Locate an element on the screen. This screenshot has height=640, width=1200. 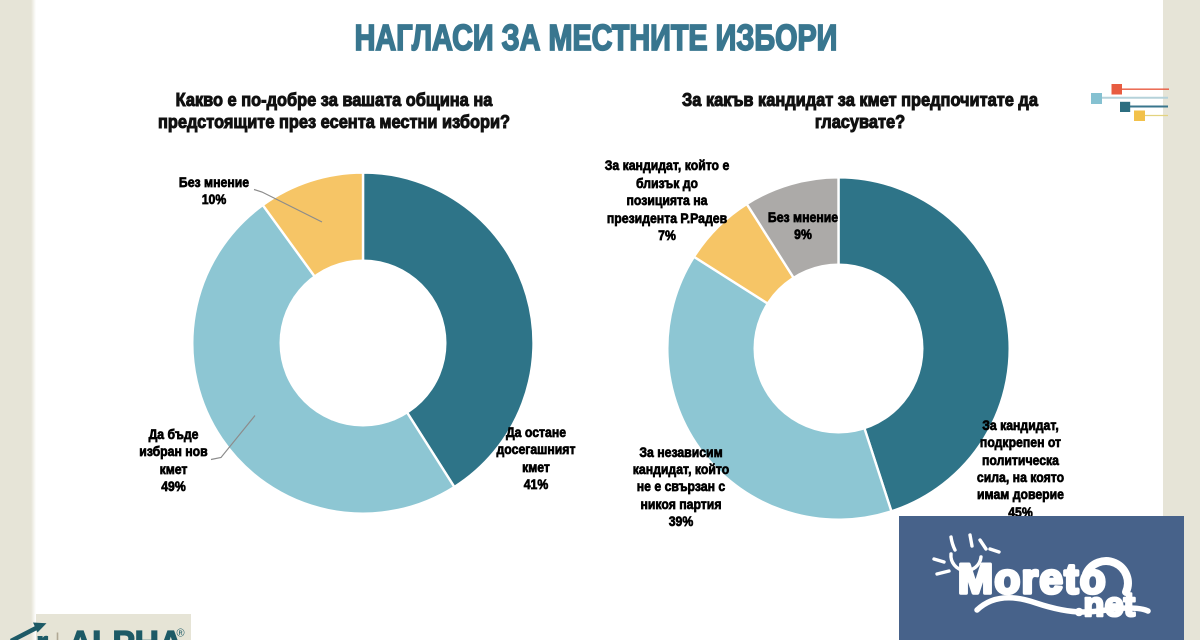
svg-text: ALPHA is located at coordinates (125, 632).